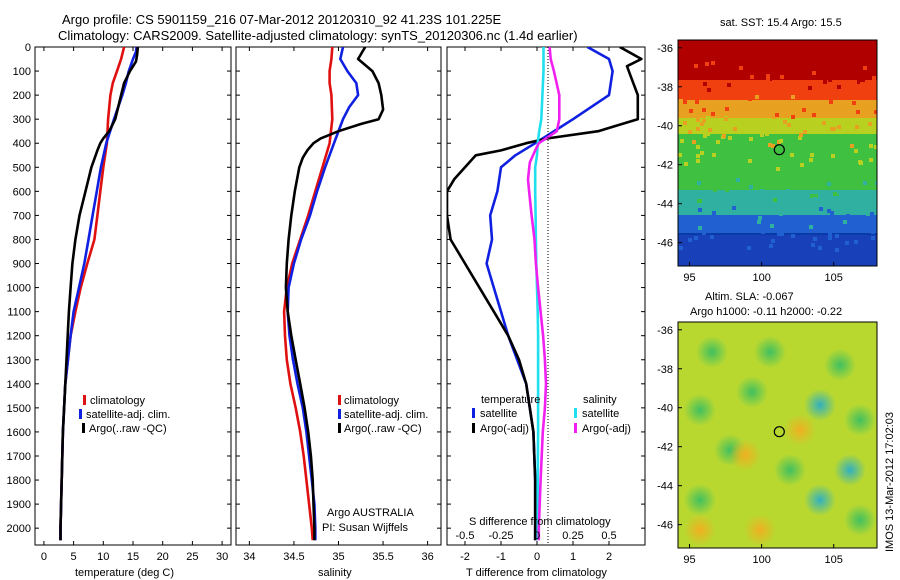 Image resolution: width=900 pixels, height=580 pixels. What do you see at coordinates (573, 557) in the screenshot?
I see `x-tick-label: 1` at bounding box center [573, 557].